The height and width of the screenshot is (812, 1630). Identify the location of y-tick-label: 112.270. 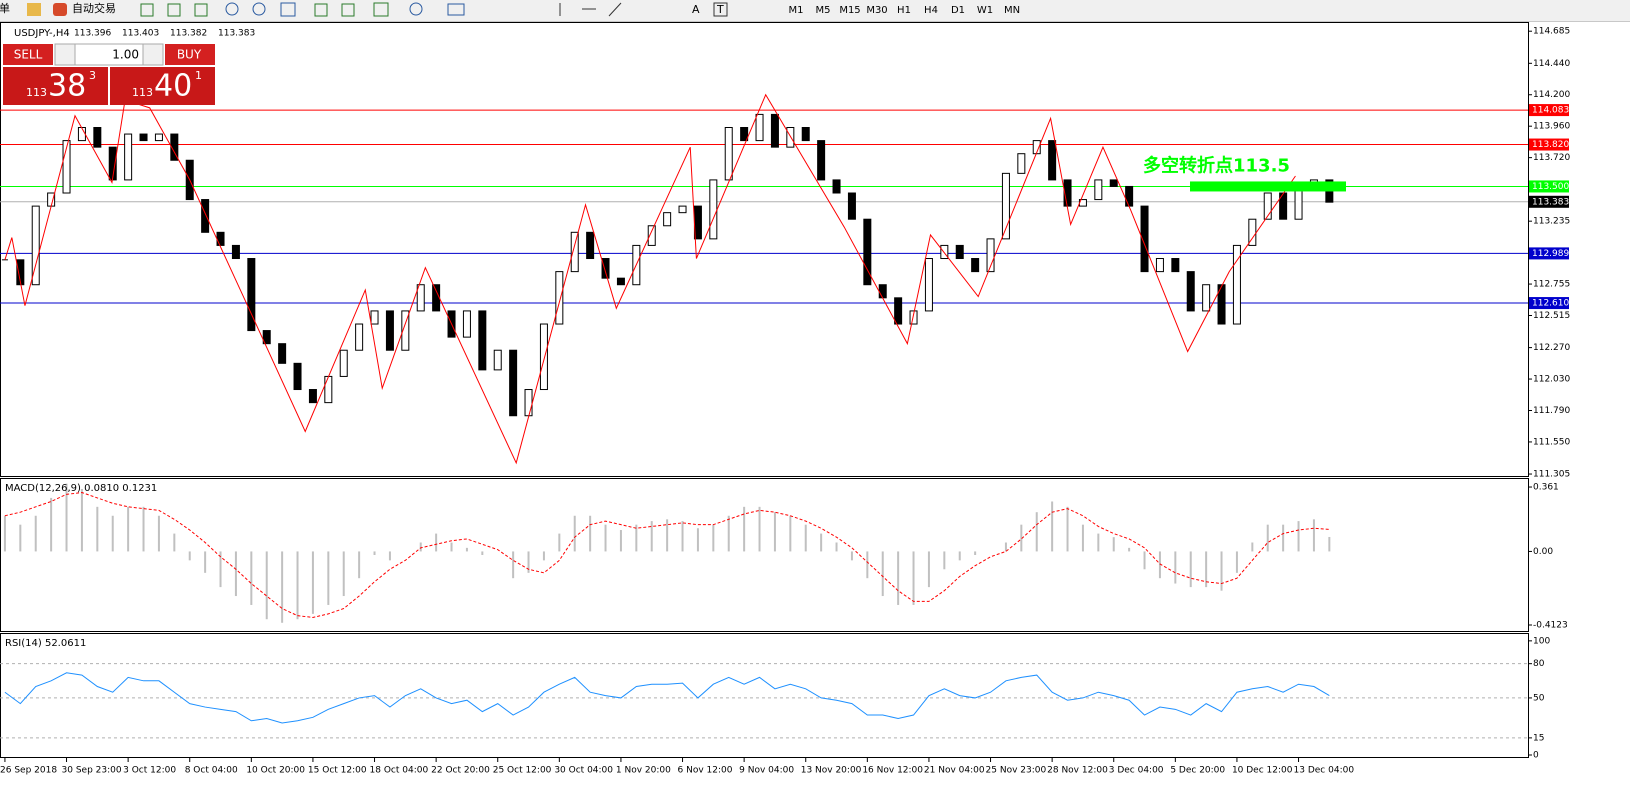
(1551, 348).